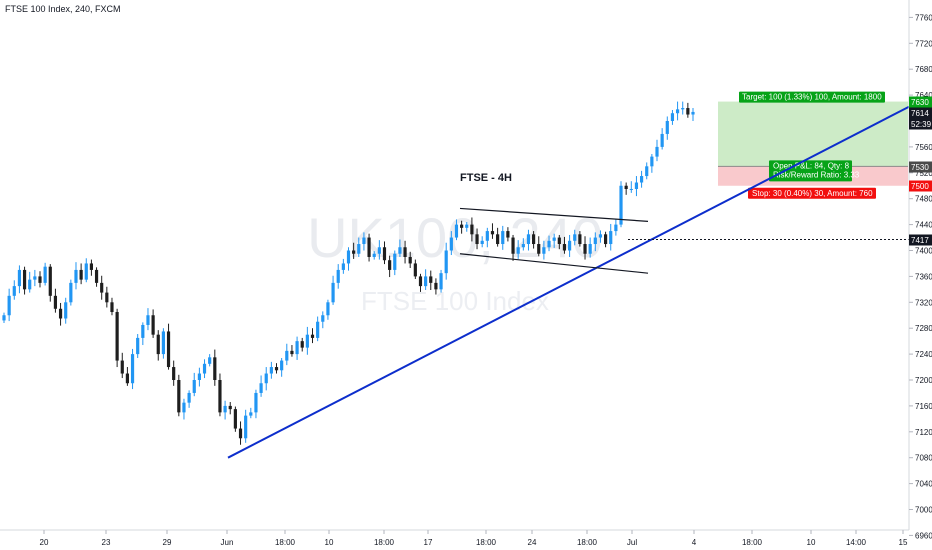 The width and height of the screenshot is (932, 550). Describe the element at coordinates (923, 302) in the screenshot. I see `price-tick-label: 7320` at that location.